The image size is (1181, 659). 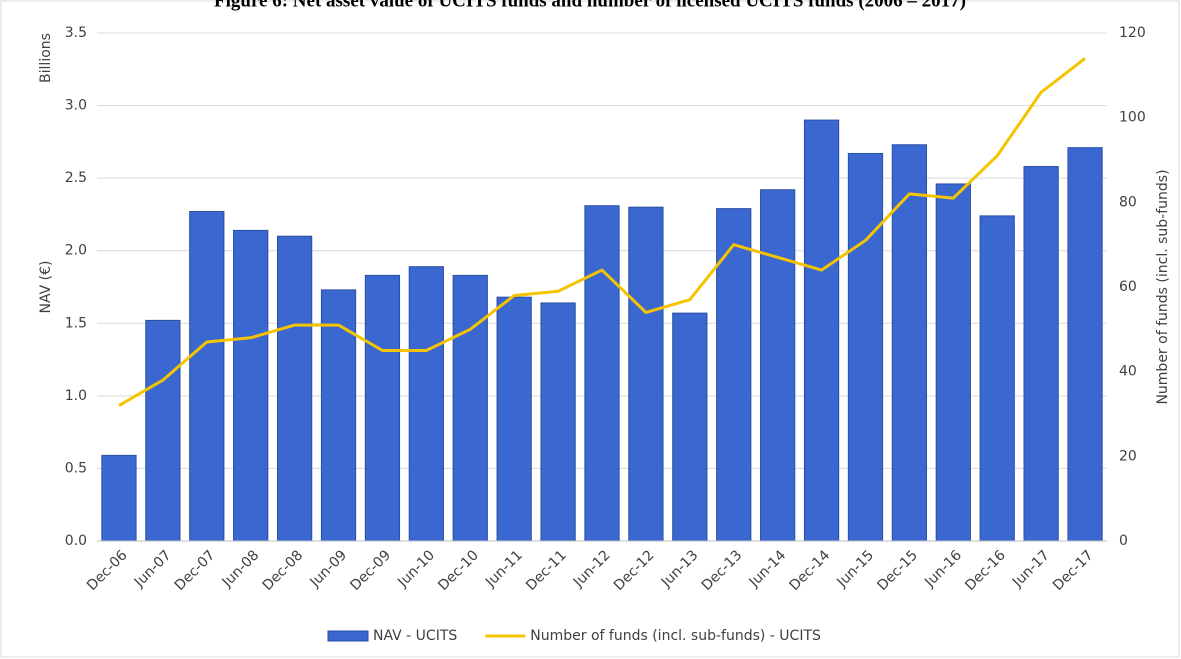 What do you see at coordinates (76, 251) in the screenshot?
I see `y-tick-label: 2.0` at bounding box center [76, 251].